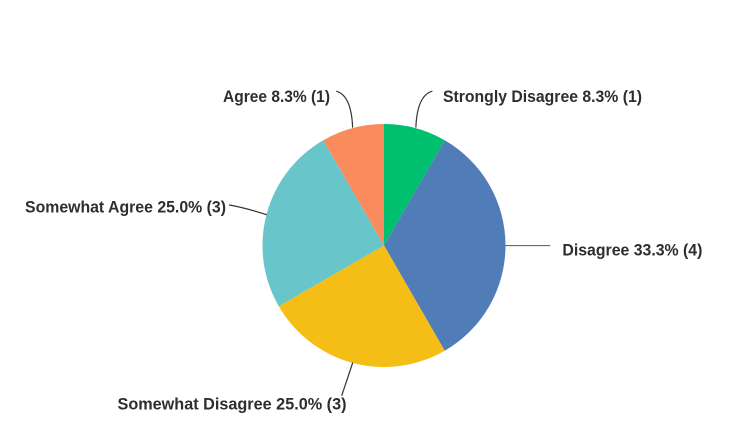 This screenshot has height=431, width=752. I want to click on svg-text: Strongly Disagree 8.3% (1), so click(542, 96).